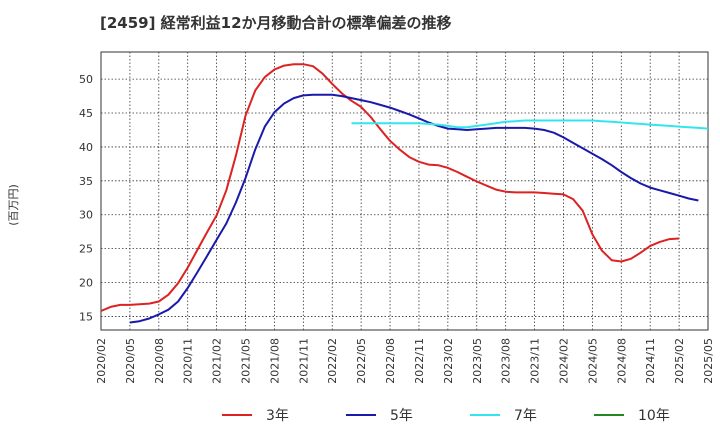  Describe the element at coordinates (679, 361) in the screenshot. I see `x-tick-label: 2025/02` at that location.